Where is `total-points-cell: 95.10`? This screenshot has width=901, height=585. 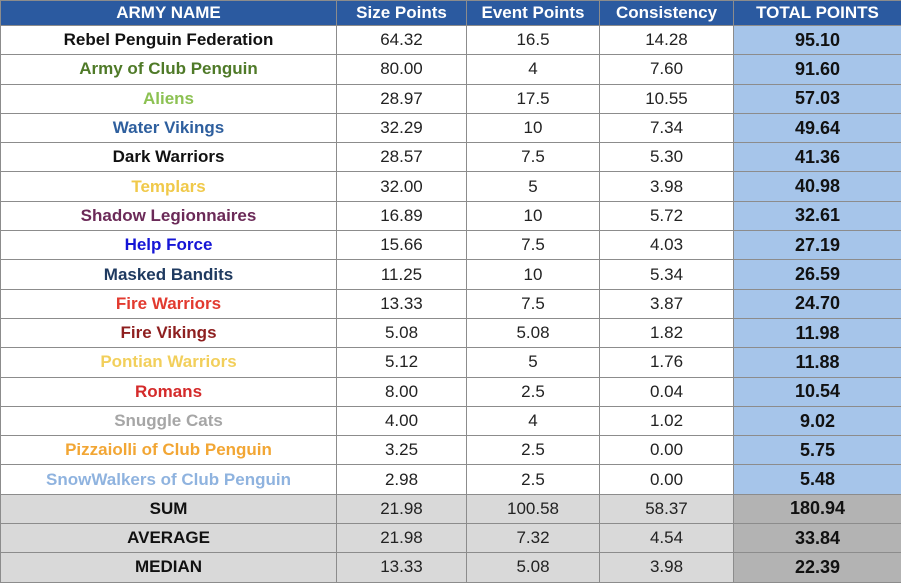
total-points-cell: 95.10 is located at coordinates (817, 40).